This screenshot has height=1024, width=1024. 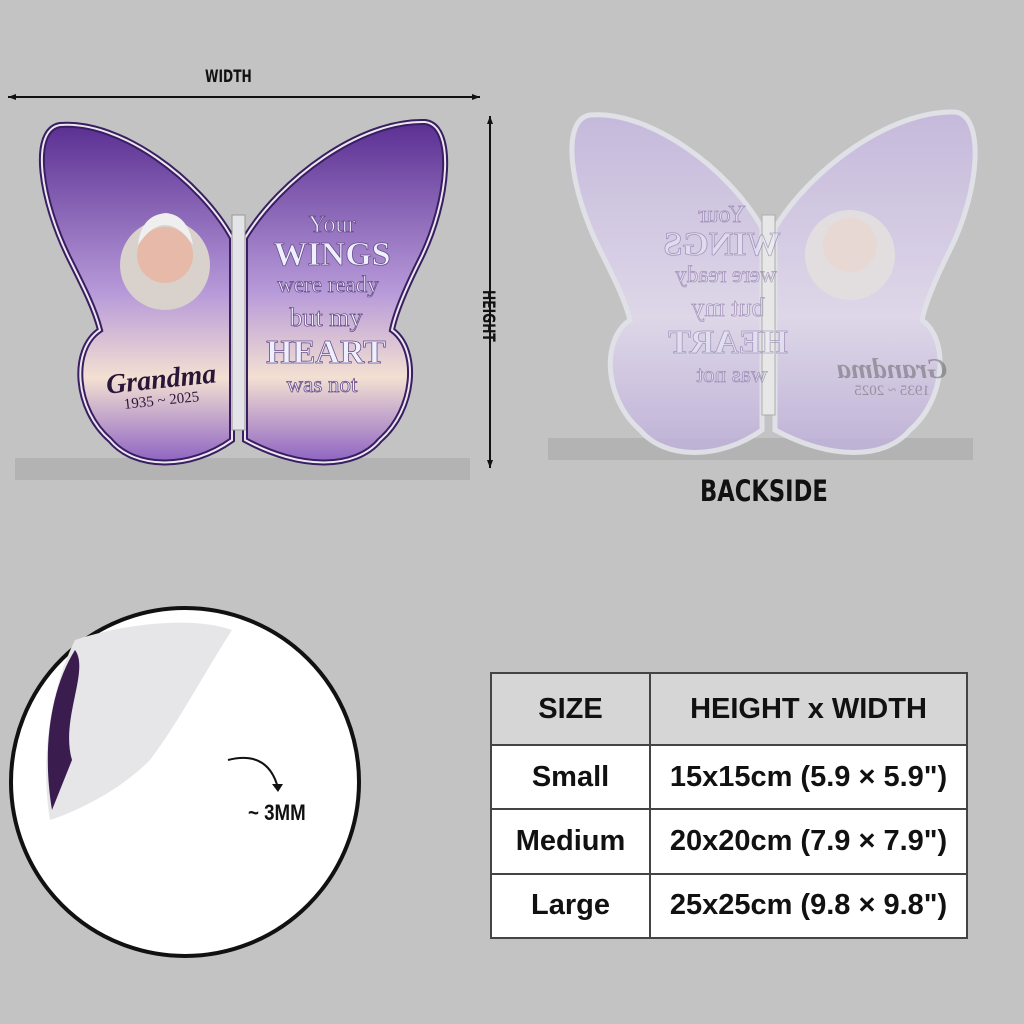 What do you see at coordinates (892, 391) in the screenshot?
I see `svg-text: 1935 ~ 2025` at bounding box center [892, 391].